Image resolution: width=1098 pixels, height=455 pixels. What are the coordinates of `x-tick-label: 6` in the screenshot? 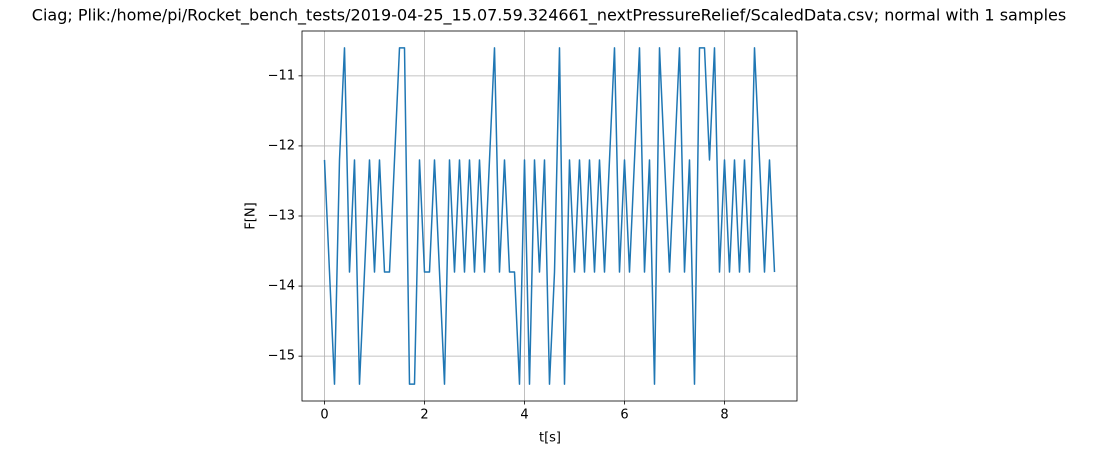 It's located at (624, 415).